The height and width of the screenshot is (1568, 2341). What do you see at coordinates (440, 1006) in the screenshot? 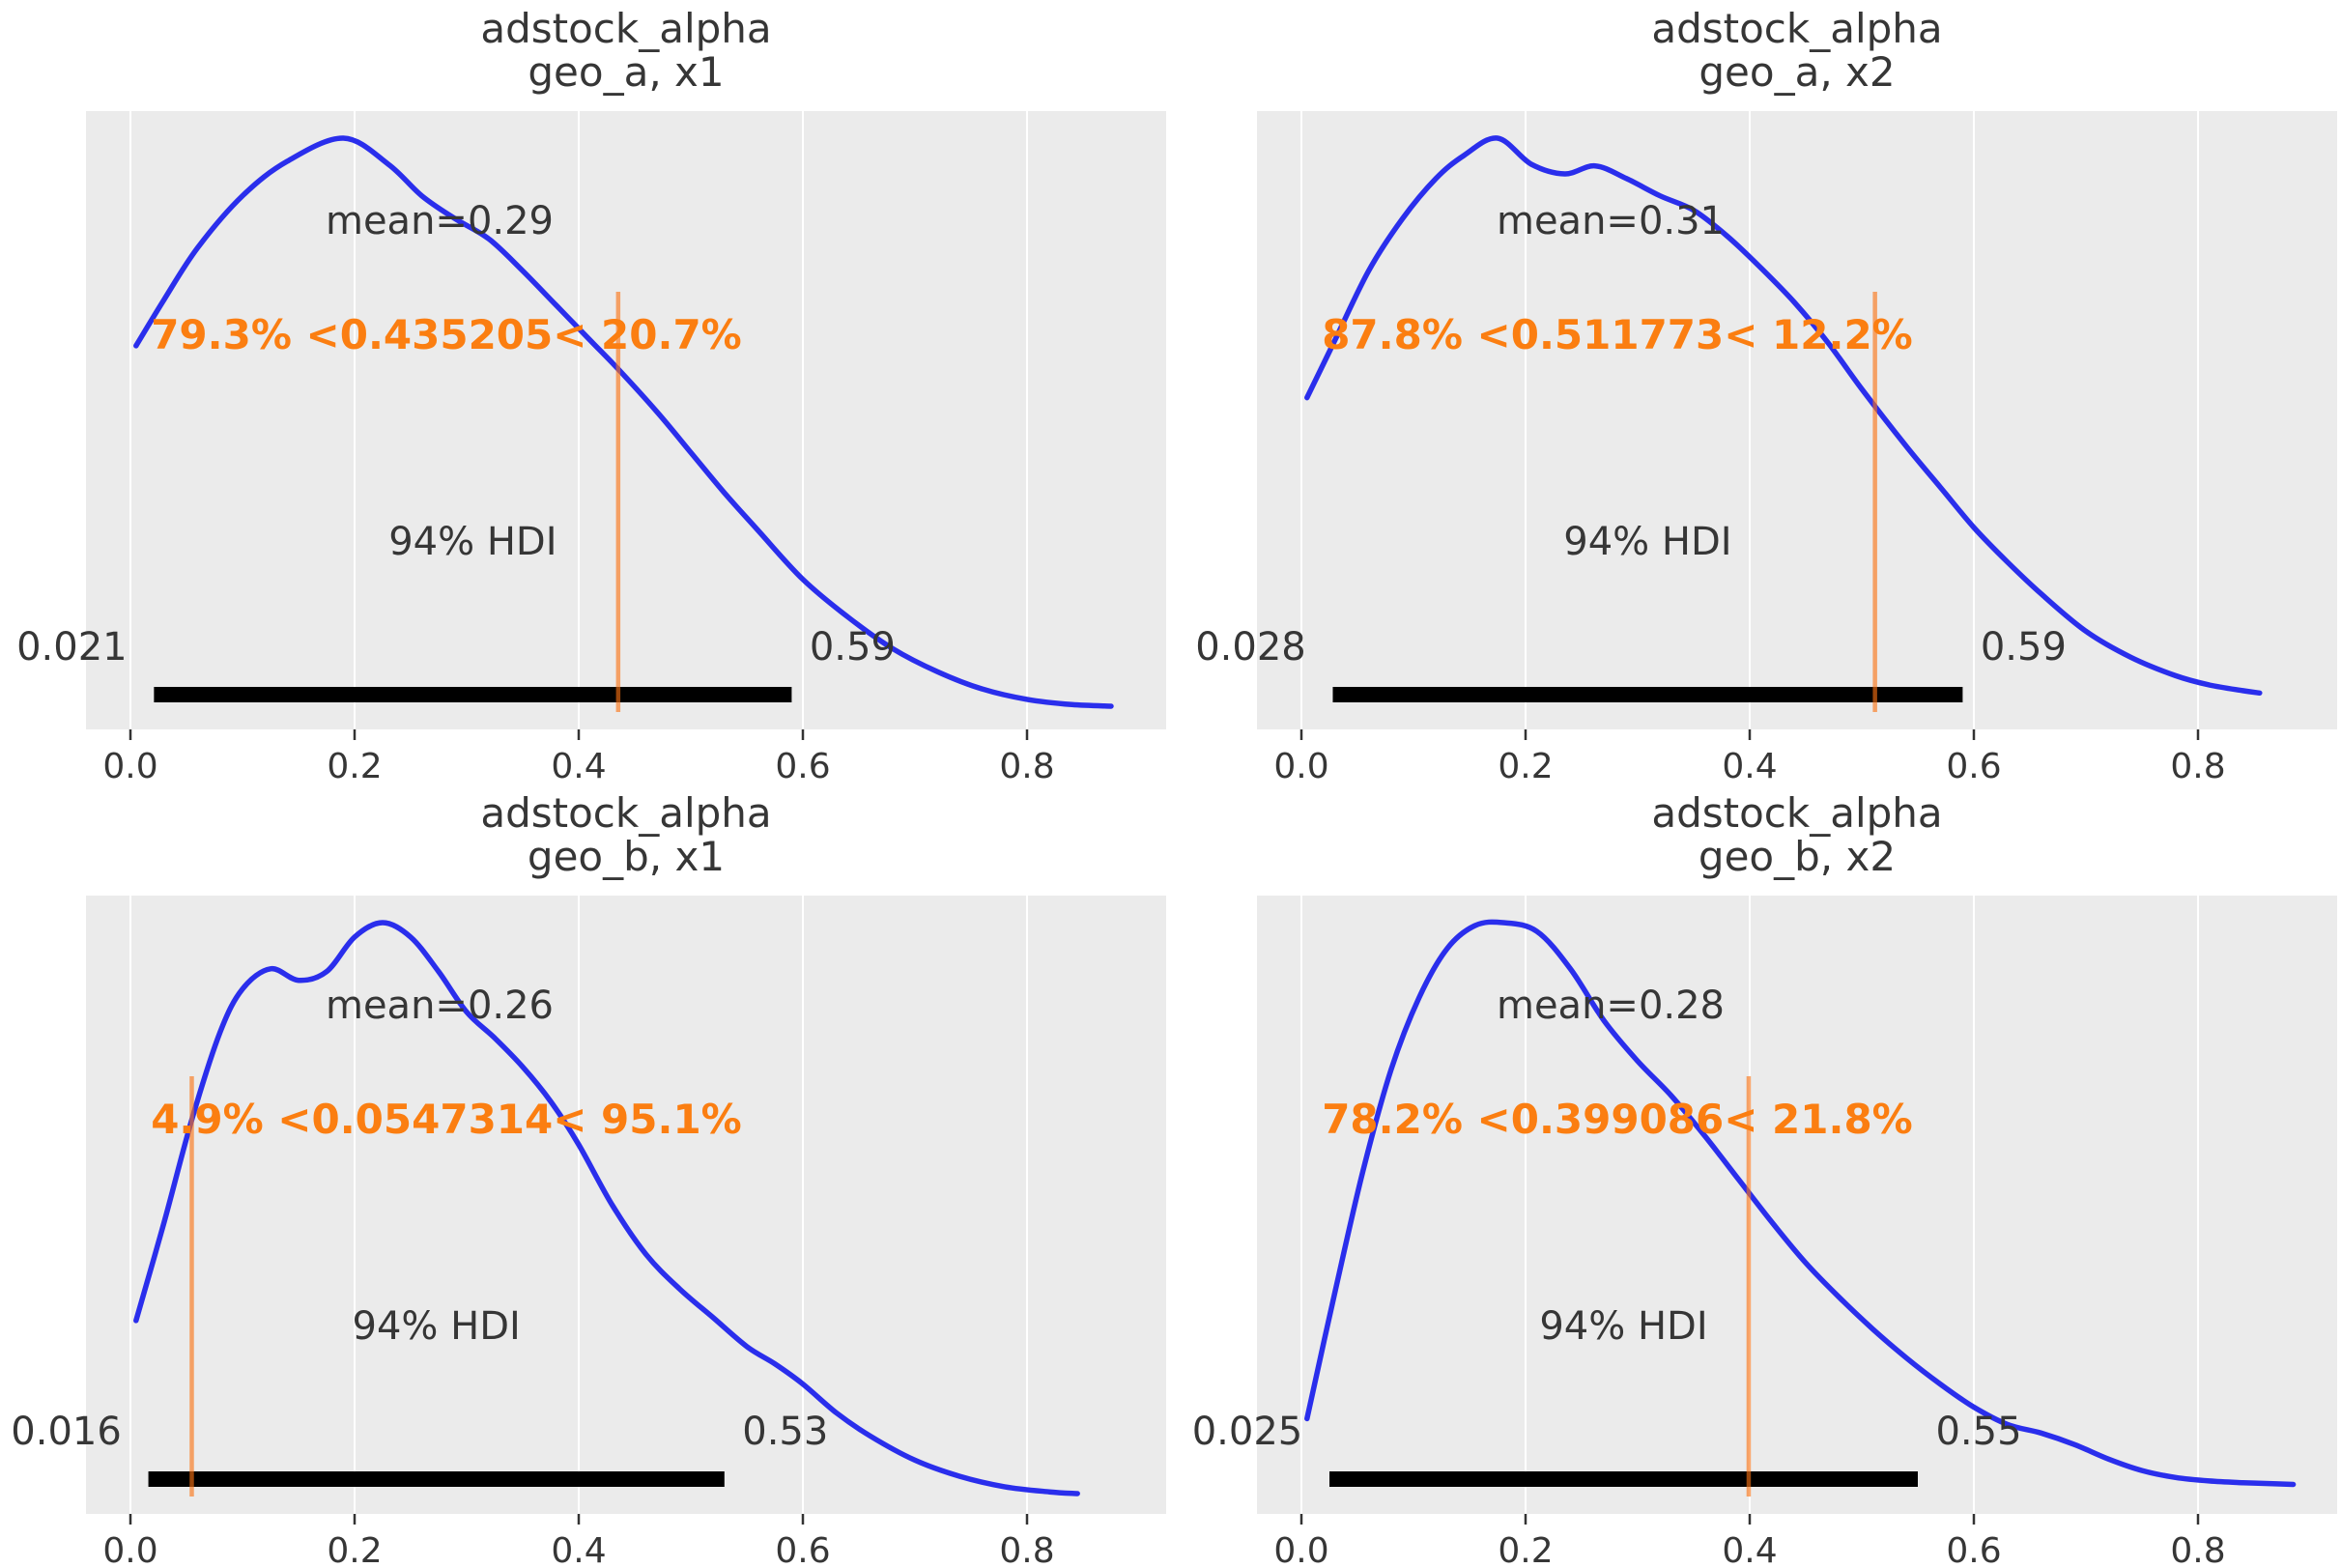
I see `mean-label: mean=0.26` at bounding box center [440, 1006].